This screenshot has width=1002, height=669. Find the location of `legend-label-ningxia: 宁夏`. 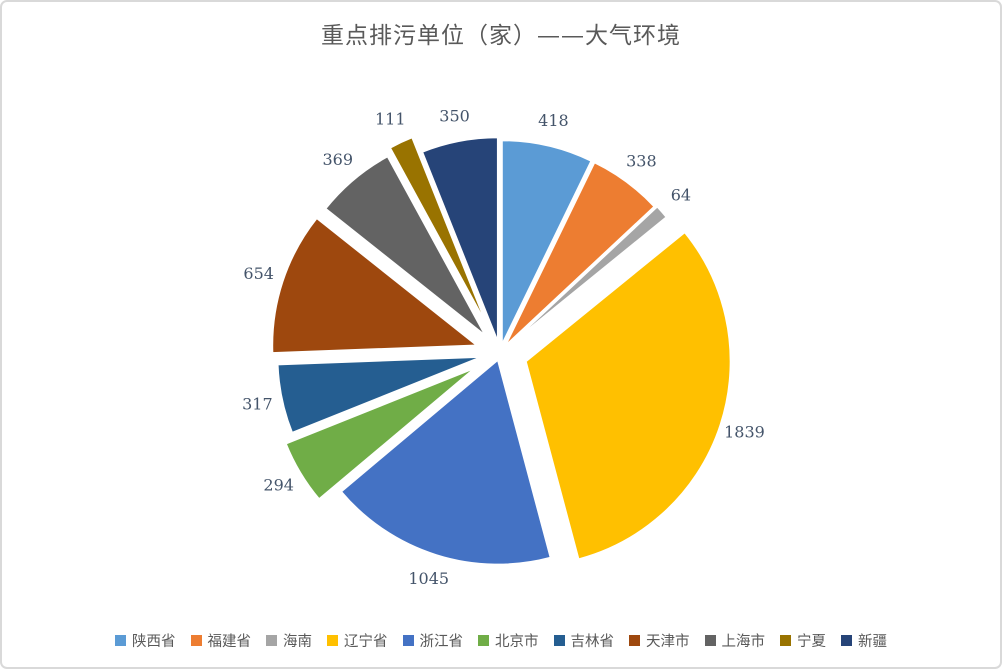

legend-label-ningxia: 宁夏 is located at coordinates (811, 642).